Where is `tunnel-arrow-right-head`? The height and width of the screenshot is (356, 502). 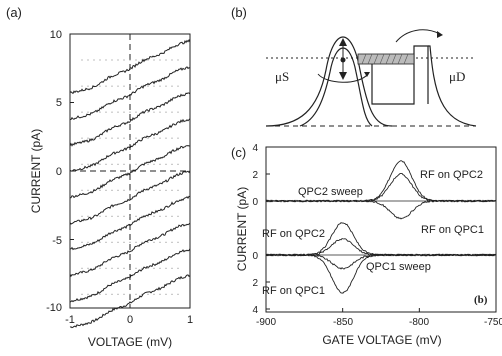 tunnel-arrow-right-head is located at coordinates (440, 34).